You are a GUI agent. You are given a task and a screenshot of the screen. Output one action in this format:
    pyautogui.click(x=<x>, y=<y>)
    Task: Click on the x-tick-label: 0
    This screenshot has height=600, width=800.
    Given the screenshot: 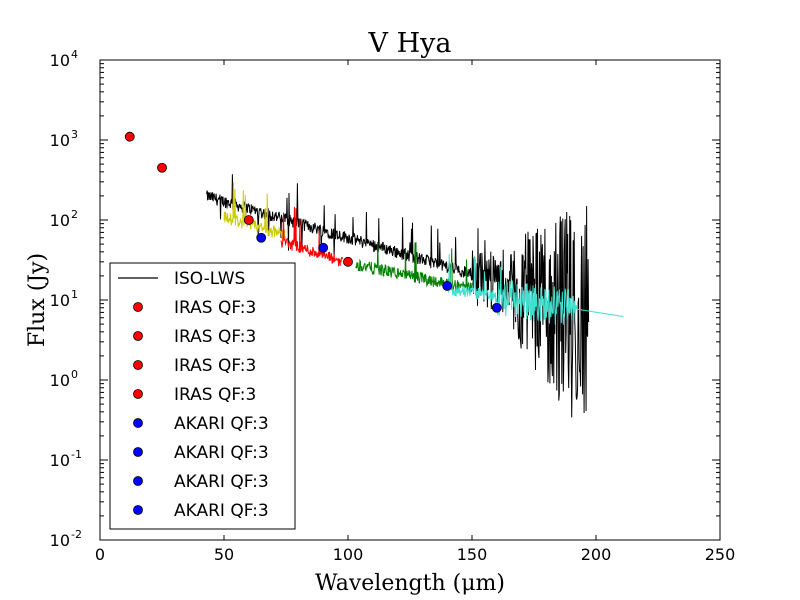 What is the action you would take?
    pyautogui.click(x=100, y=554)
    